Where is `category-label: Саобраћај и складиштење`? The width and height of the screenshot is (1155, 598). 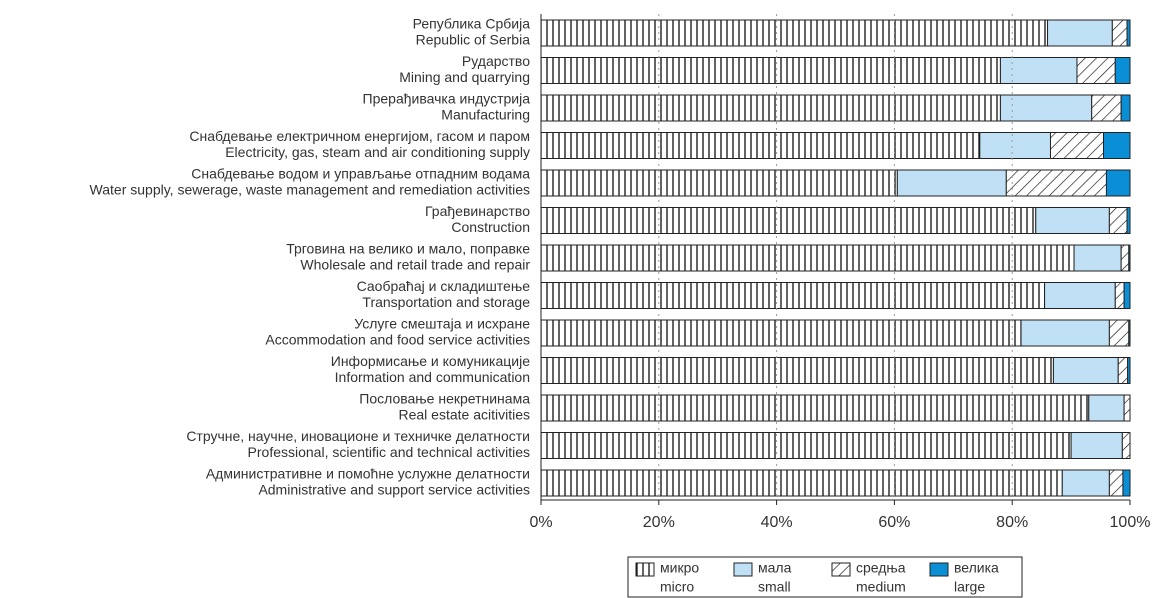 category-label: Саобраћај и складиштење is located at coordinates (444, 286).